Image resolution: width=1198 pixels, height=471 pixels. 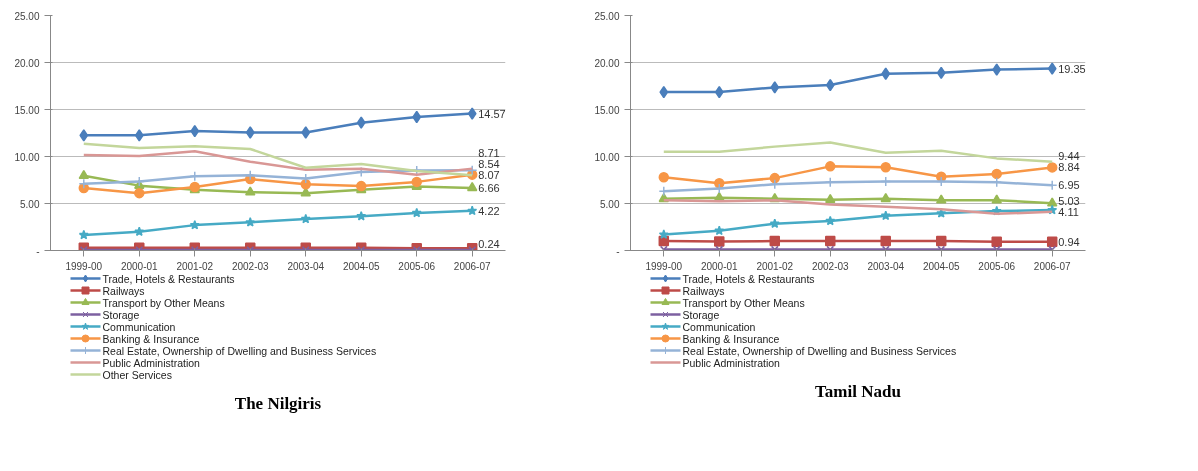 What do you see at coordinates (278, 403) in the screenshot?
I see `text: The Nilgiris` at bounding box center [278, 403].